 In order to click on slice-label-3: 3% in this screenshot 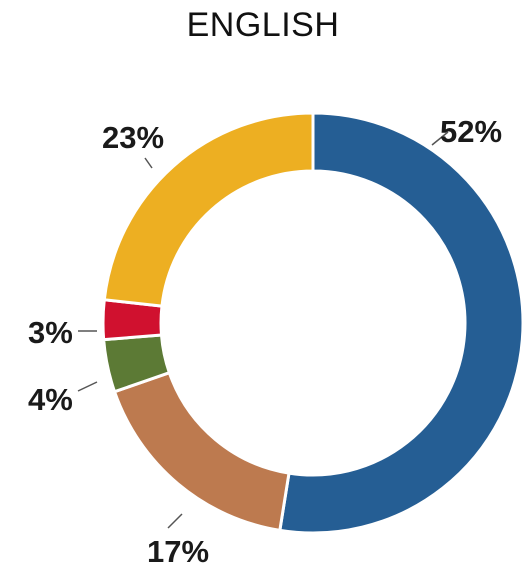, I will do `click(50, 332)`.